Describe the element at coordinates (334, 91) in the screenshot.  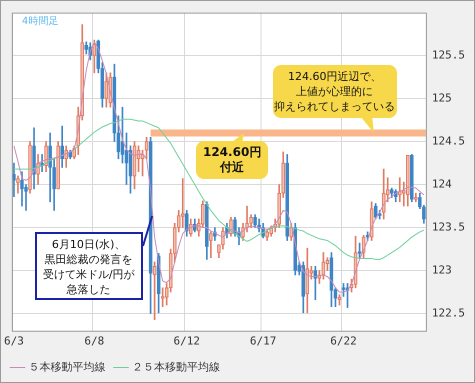
I see `annotation: 124.60円近辺で、上値が心理的に抑えられてしまっている` at that location.